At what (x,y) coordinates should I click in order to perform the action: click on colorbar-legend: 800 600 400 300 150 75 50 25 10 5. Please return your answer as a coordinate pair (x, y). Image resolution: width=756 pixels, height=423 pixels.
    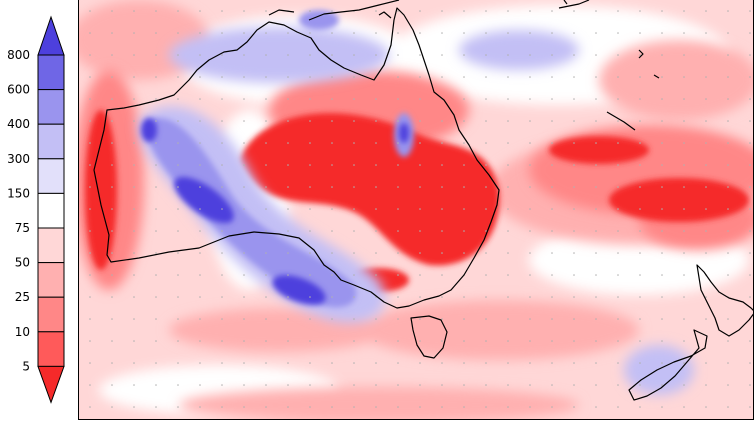
    Looking at the image, I should click on (36, 209).